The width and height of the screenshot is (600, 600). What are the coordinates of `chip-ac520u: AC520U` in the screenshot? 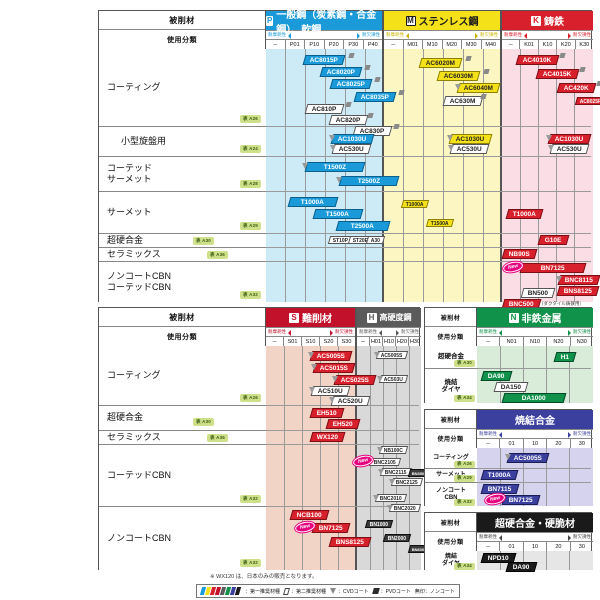 It's located at (350, 401).